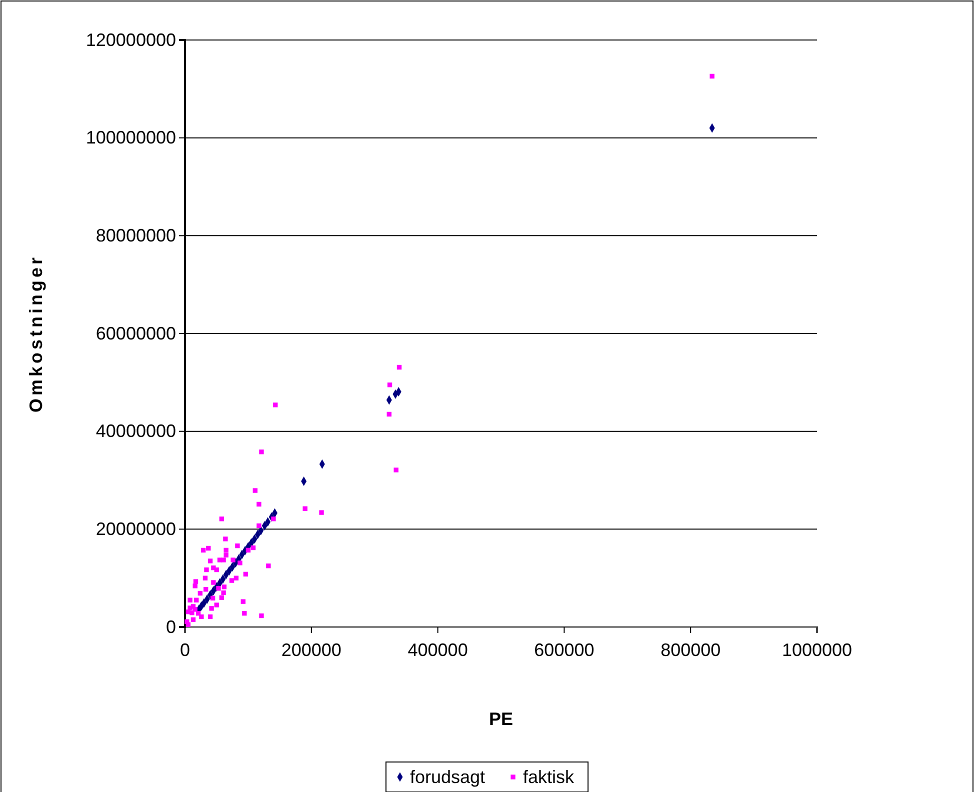  What do you see at coordinates (136, 431) in the screenshot?
I see `y-tick-label: 40000000` at bounding box center [136, 431].